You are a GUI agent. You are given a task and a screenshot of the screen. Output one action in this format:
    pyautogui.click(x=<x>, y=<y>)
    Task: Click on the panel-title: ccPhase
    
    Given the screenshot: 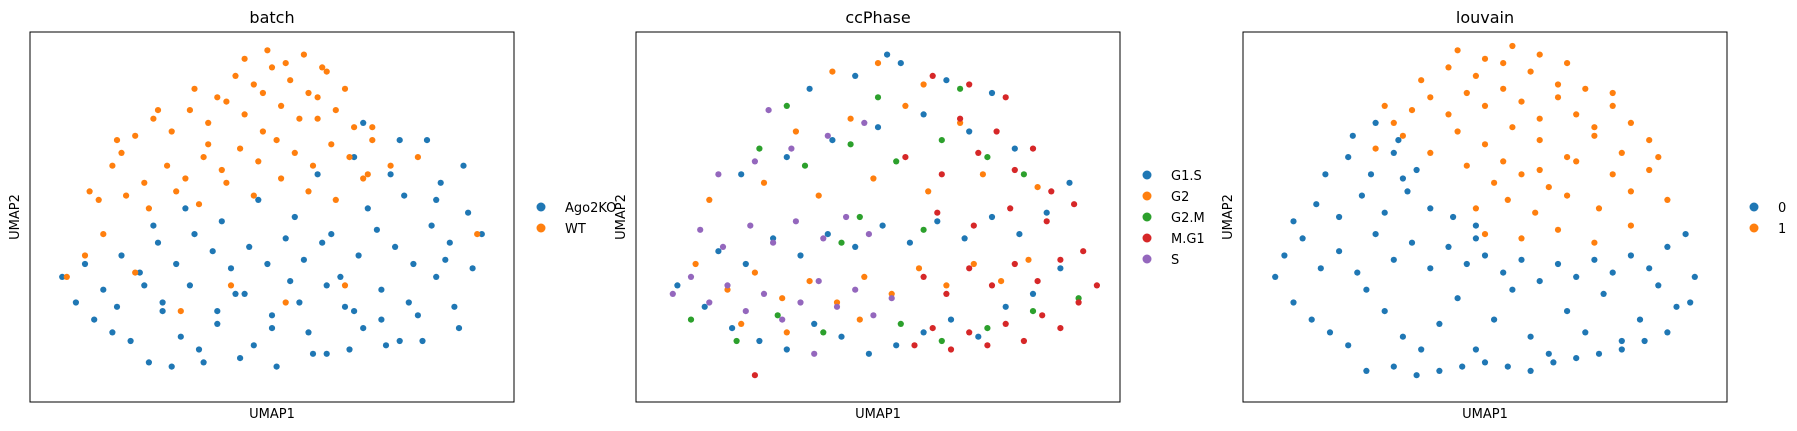 What is the action you would take?
    pyautogui.click(x=877, y=17)
    